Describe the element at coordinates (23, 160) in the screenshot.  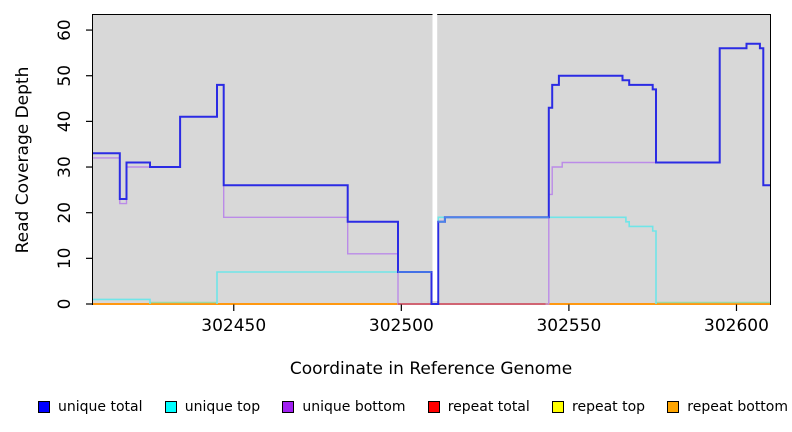
I see `y-axis-title: Read Coverage Depth` at that location.